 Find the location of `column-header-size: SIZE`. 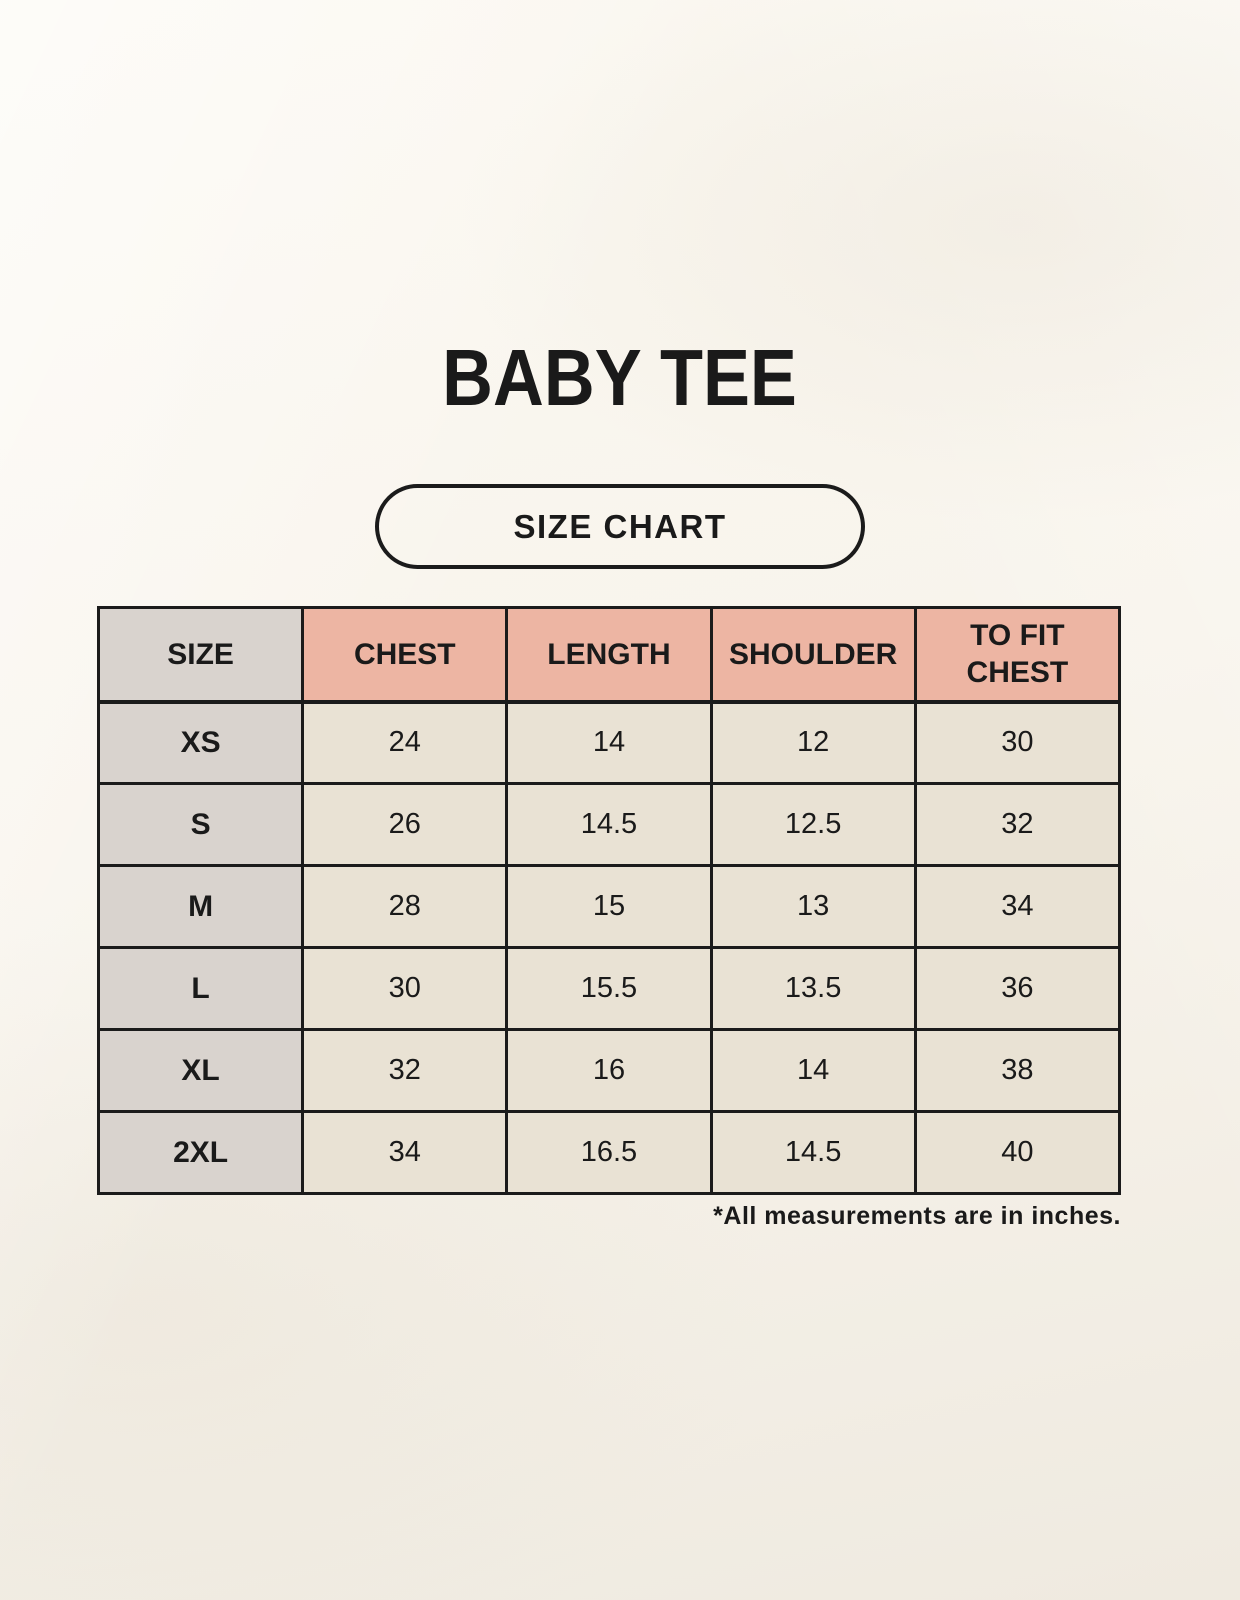

column-header-size: SIZE is located at coordinates (200, 655).